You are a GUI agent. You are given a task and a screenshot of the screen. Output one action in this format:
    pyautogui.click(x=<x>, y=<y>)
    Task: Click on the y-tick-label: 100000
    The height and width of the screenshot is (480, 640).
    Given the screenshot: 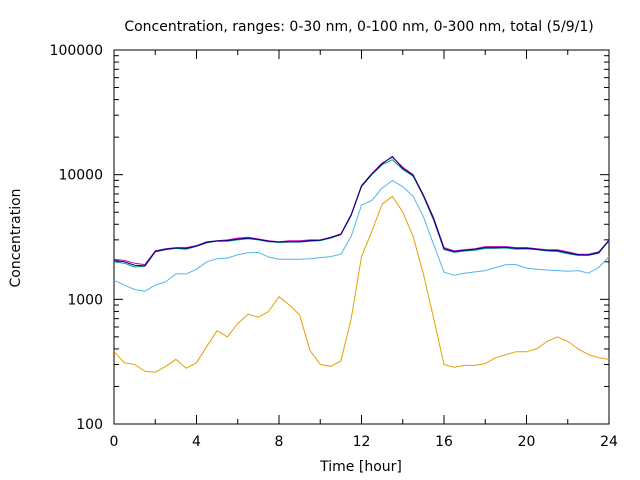 What is the action you would take?
    pyautogui.click(x=76, y=51)
    